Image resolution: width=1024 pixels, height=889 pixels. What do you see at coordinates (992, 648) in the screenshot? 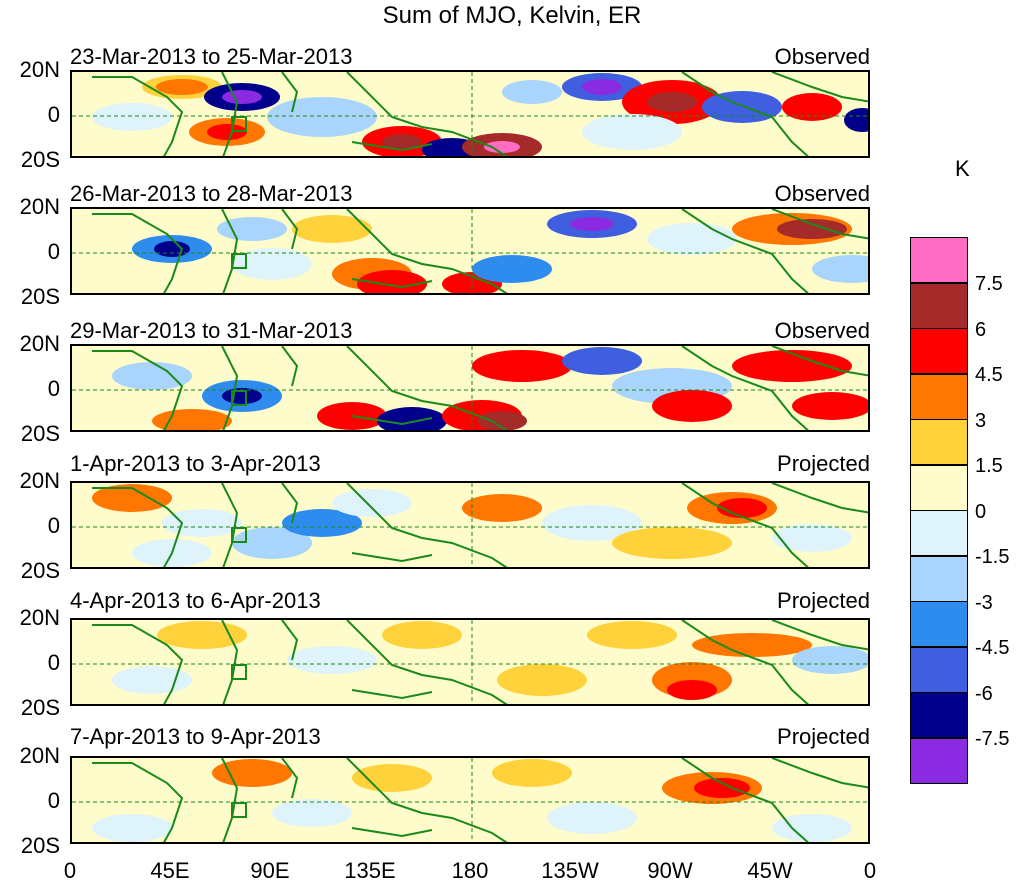
I see `colorbar-label: -4.5` at bounding box center [992, 648].